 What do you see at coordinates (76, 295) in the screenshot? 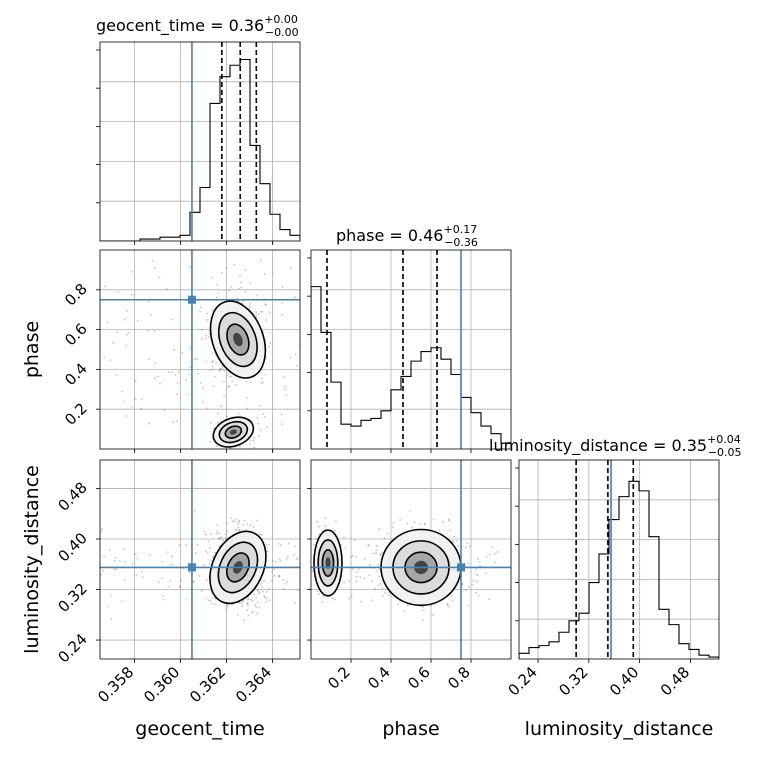
I see `y-tick-label: 0.8` at bounding box center [76, 295].